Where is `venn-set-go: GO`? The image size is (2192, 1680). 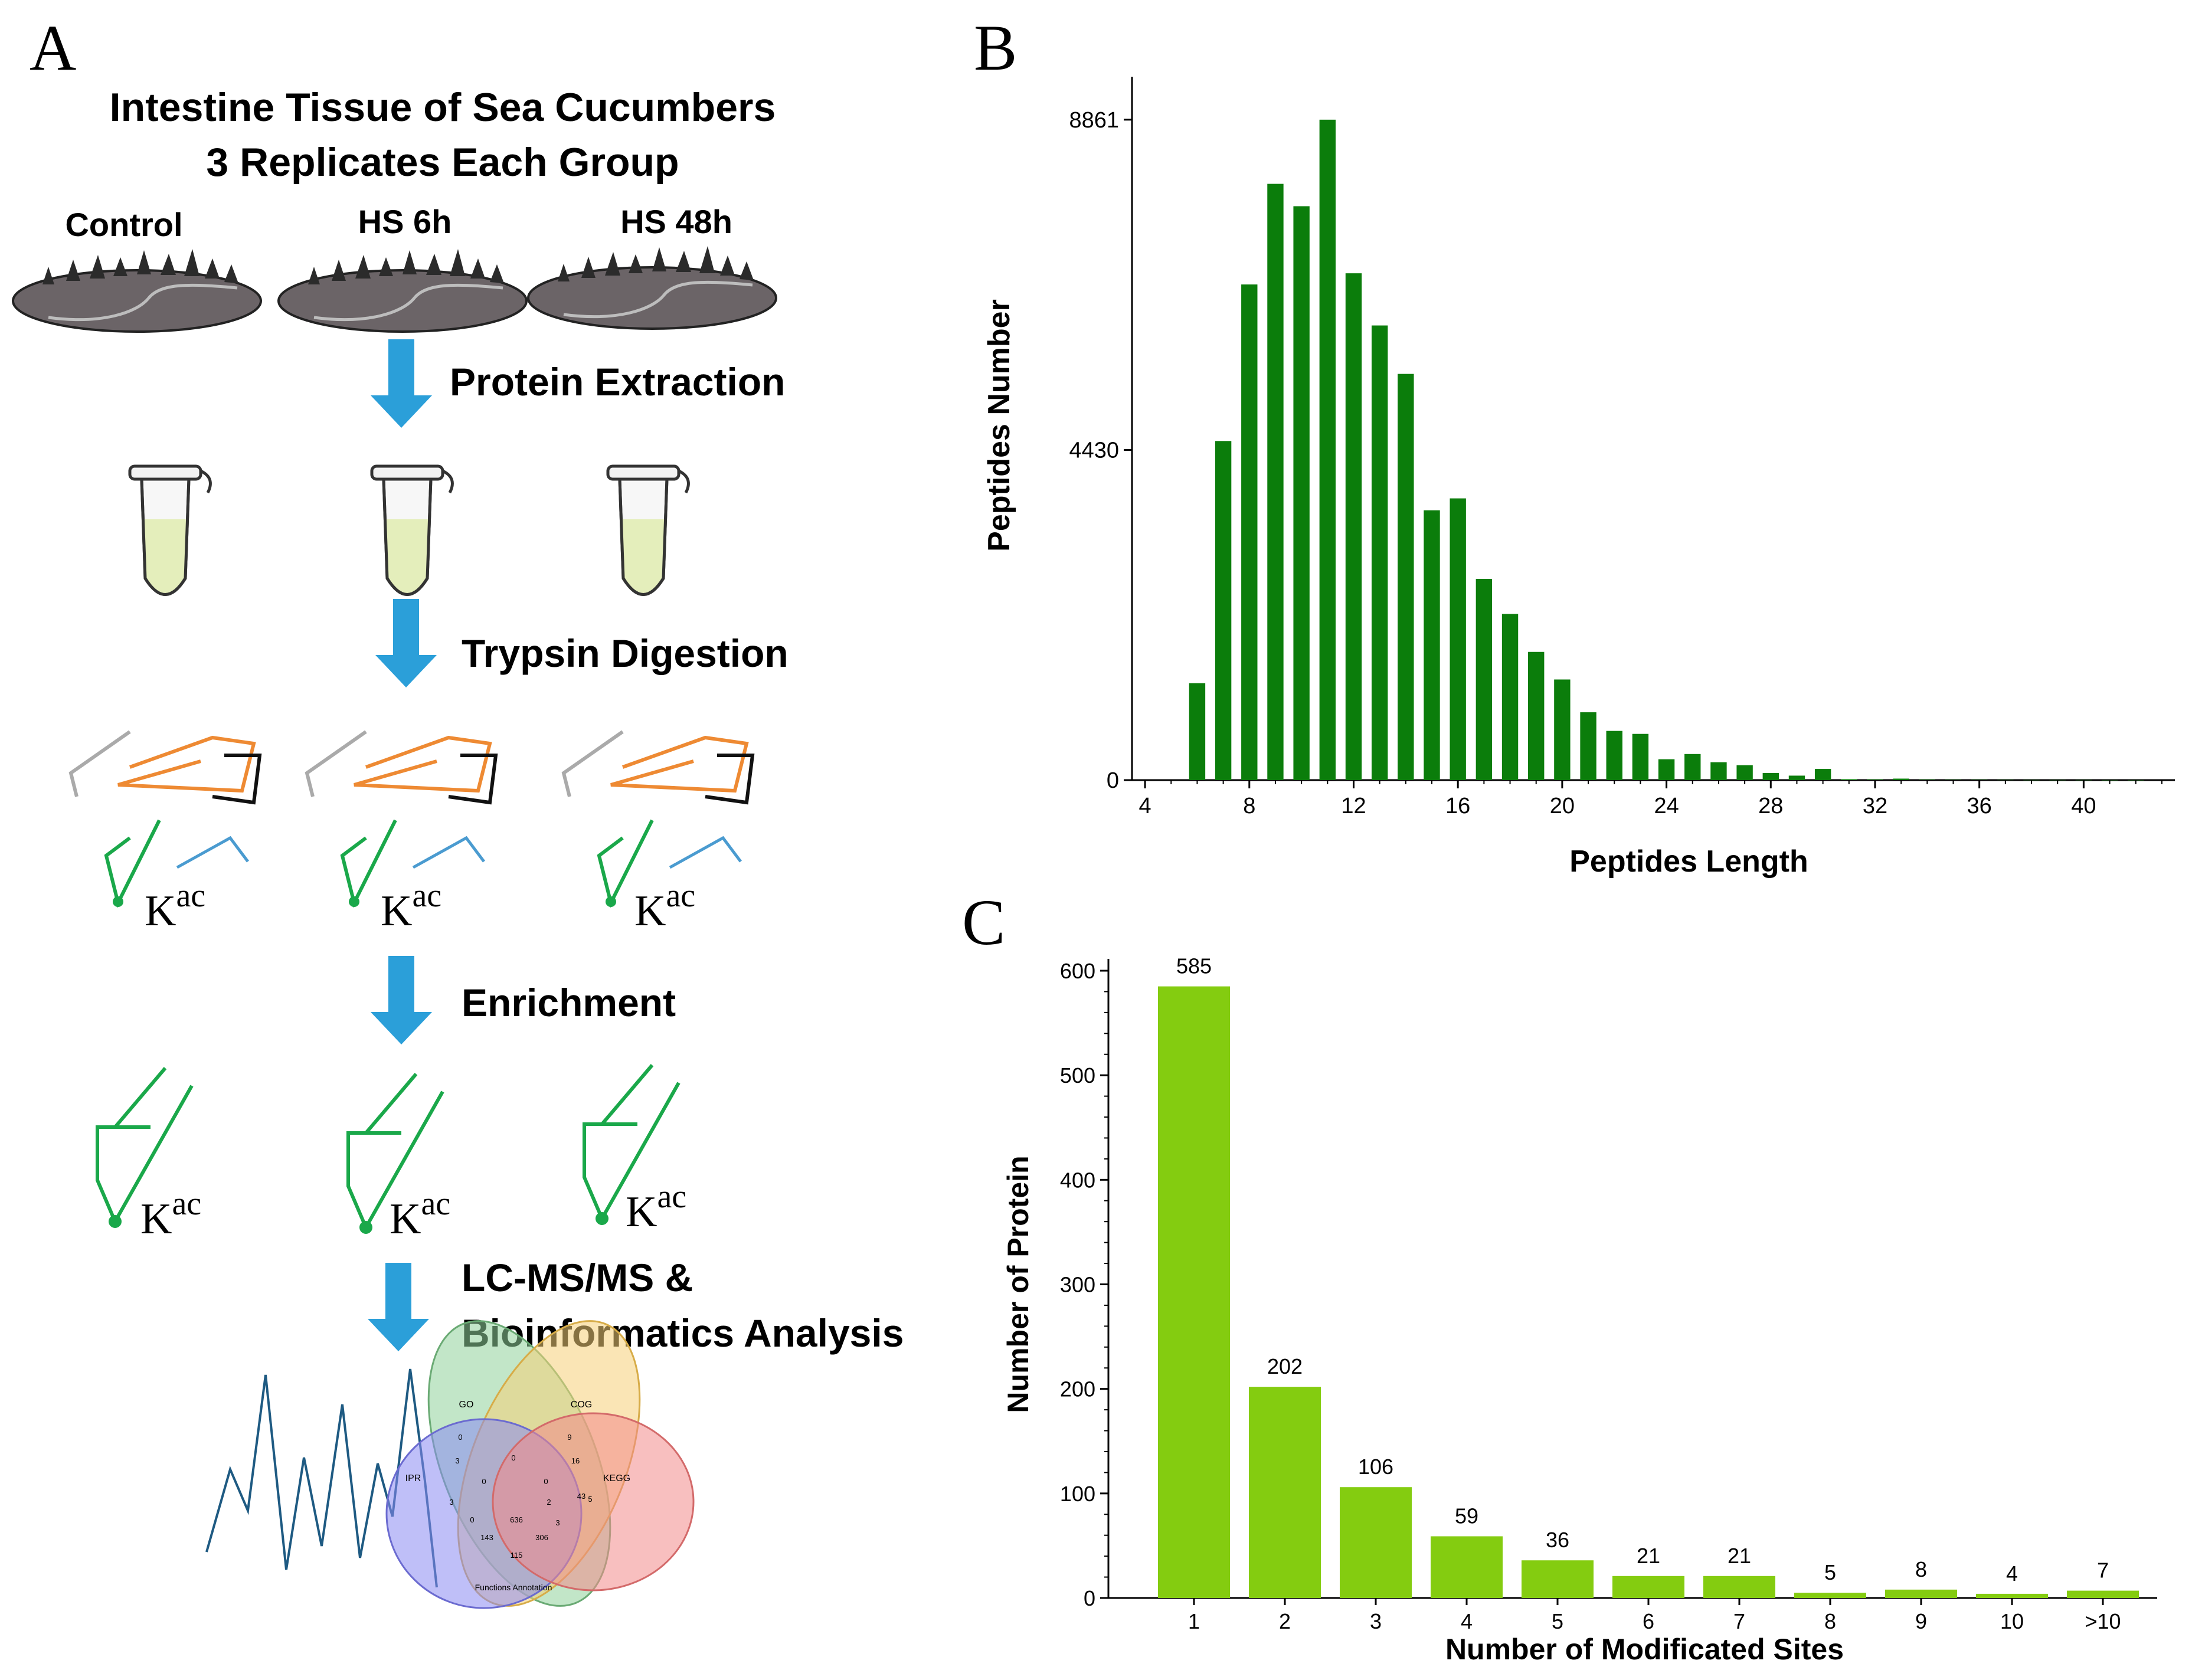
venn-set-go: GO is located at coordinates (466, 1405).